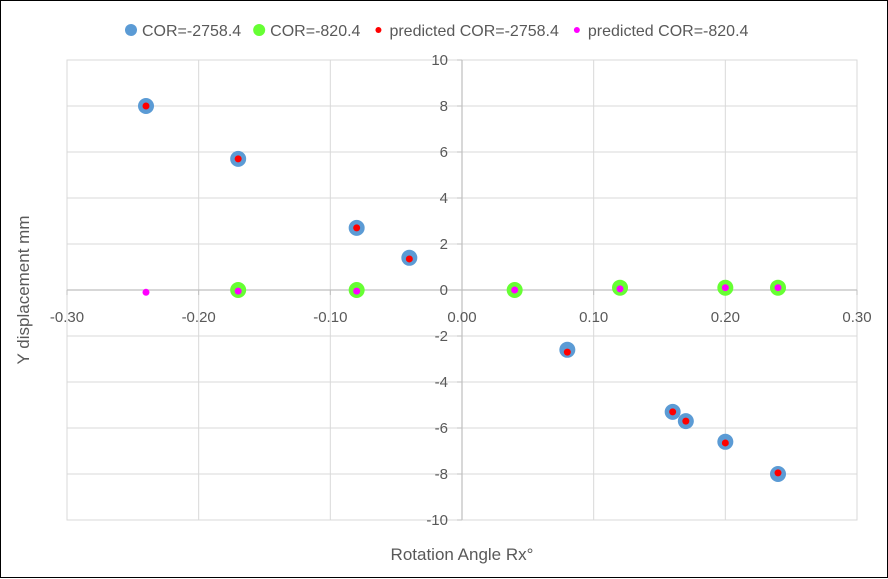 Image resolution: width=888 pixels, height=579 pixels. What do you see at coordinates (668, 31) in the screenshot?
I see `legend-label-predicted-cor-820-4: predicted COR=-820.4` at bounding box center [668, 31].